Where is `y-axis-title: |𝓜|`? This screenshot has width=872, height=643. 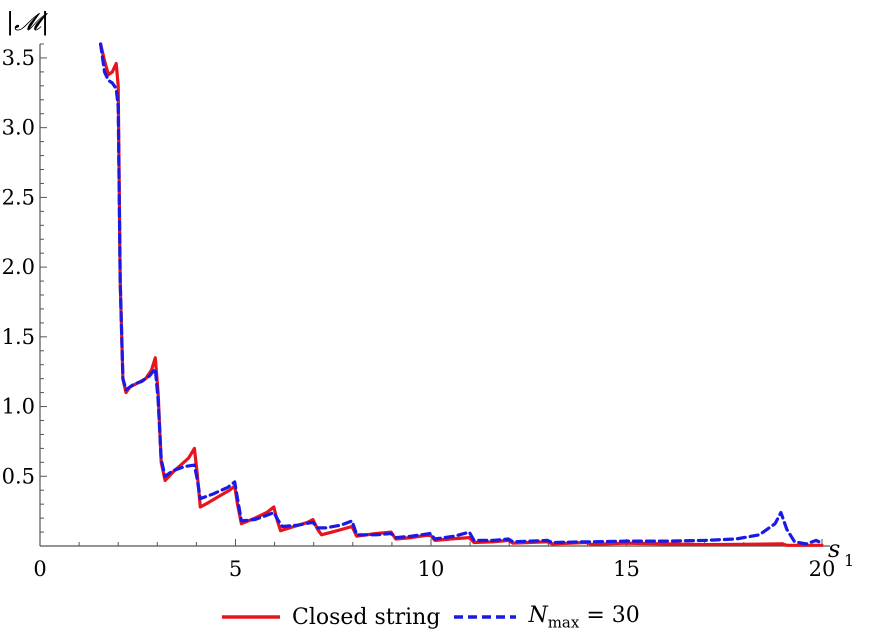 y-axis-title: |𝓜| is located at coordinates (27, 22).